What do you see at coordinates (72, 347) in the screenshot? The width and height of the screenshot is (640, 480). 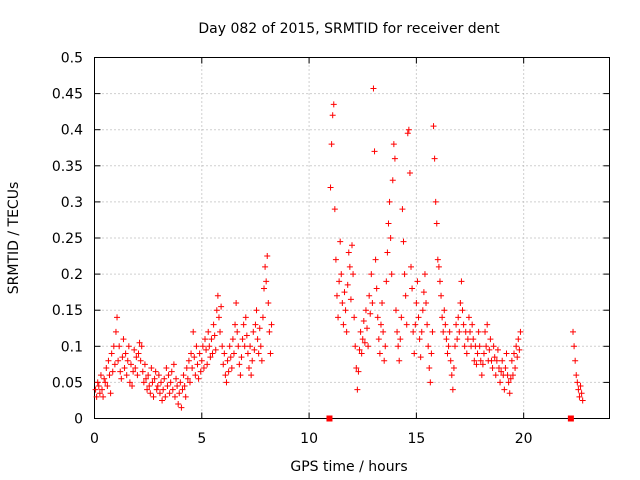 I see `y-tick-label: 0.1` at bounding box center [72, 347].